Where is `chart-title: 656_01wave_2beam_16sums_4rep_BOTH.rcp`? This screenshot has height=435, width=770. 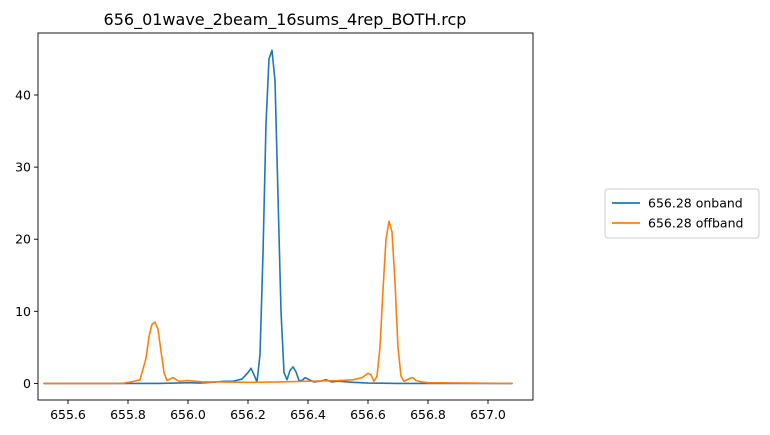 chart-title: 656_01wave_2beam_16sums_4rep_BOTH.rcp is located at coordinates (285, 20).